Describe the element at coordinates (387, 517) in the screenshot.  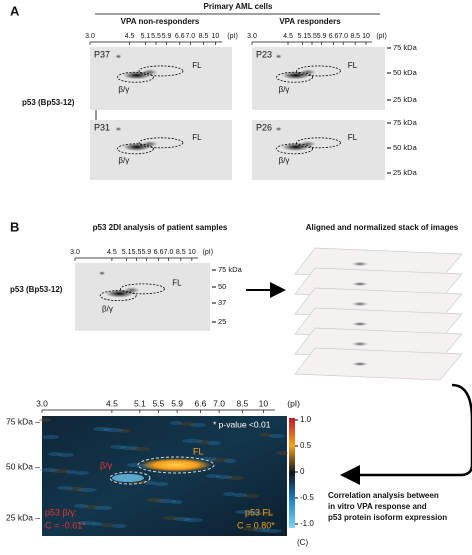
I see `caption: p53 protein isoform expression` at that location.